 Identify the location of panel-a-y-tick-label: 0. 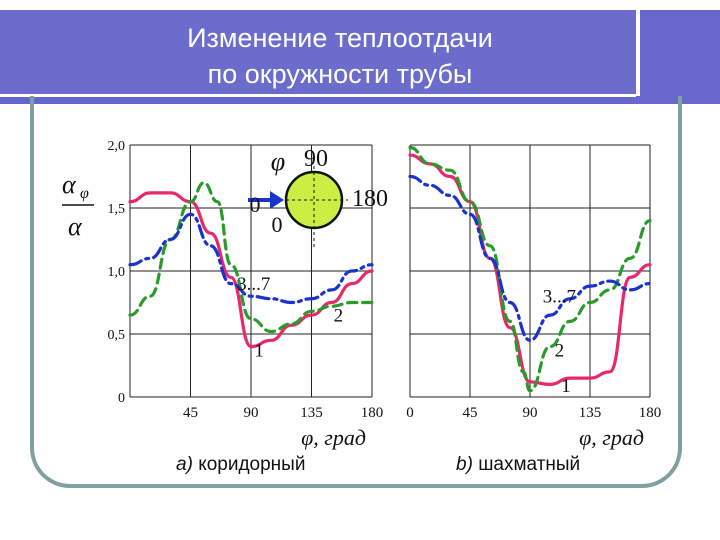
(121, 398).